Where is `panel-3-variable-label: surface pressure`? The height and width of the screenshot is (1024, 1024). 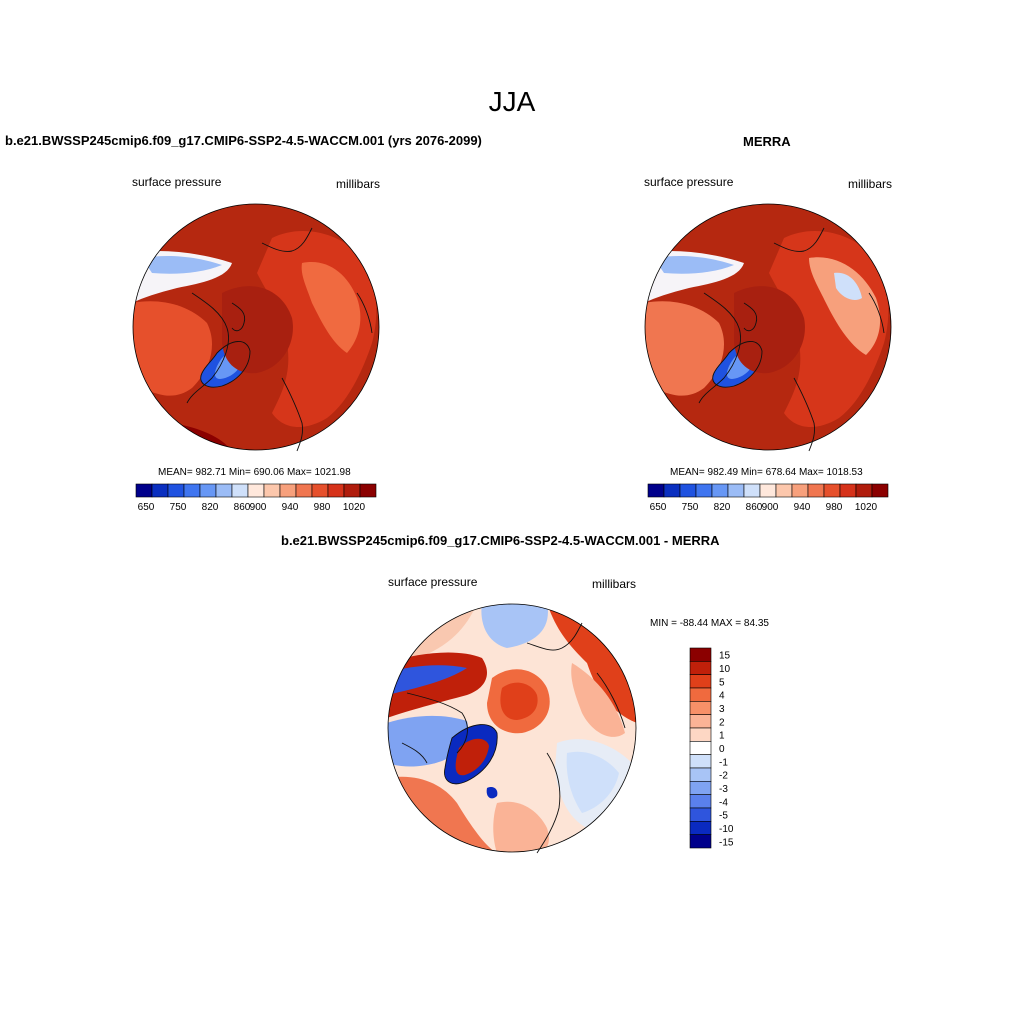
panel-3-variable-label: surface pressure is located at coordinates (433, 582).